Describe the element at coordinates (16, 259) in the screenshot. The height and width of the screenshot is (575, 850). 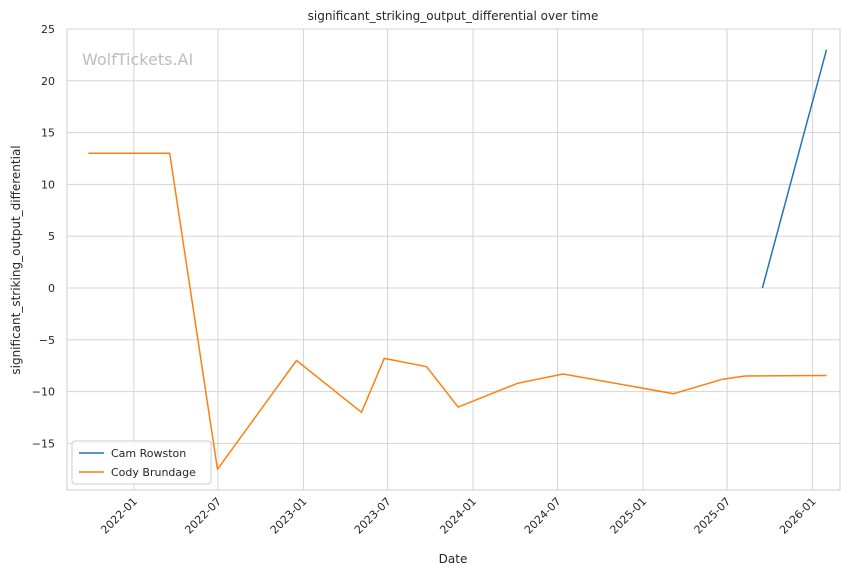
I see `y-axis-label: significant_striking_output_differential` at that location.